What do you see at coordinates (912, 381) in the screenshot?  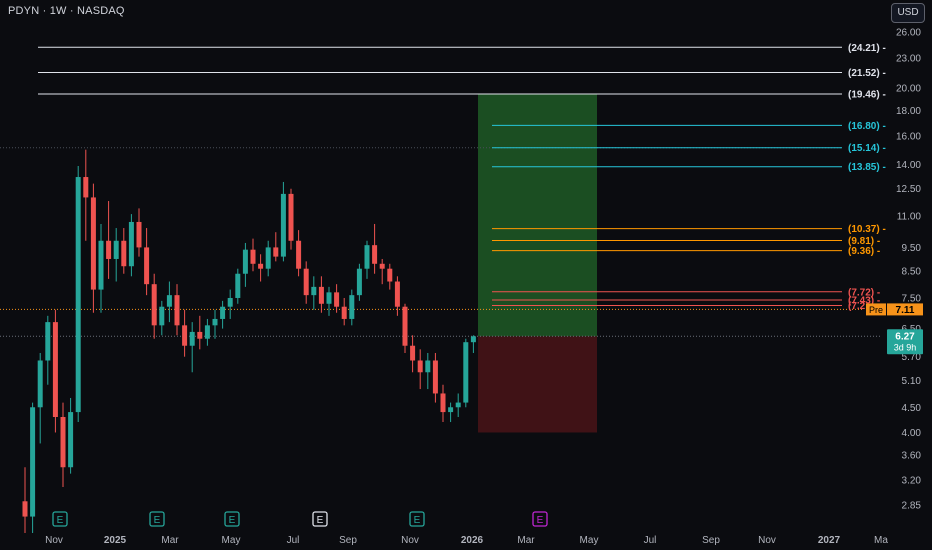 I see `y-tick-label: 5.10` at bounding box center [912, 381].